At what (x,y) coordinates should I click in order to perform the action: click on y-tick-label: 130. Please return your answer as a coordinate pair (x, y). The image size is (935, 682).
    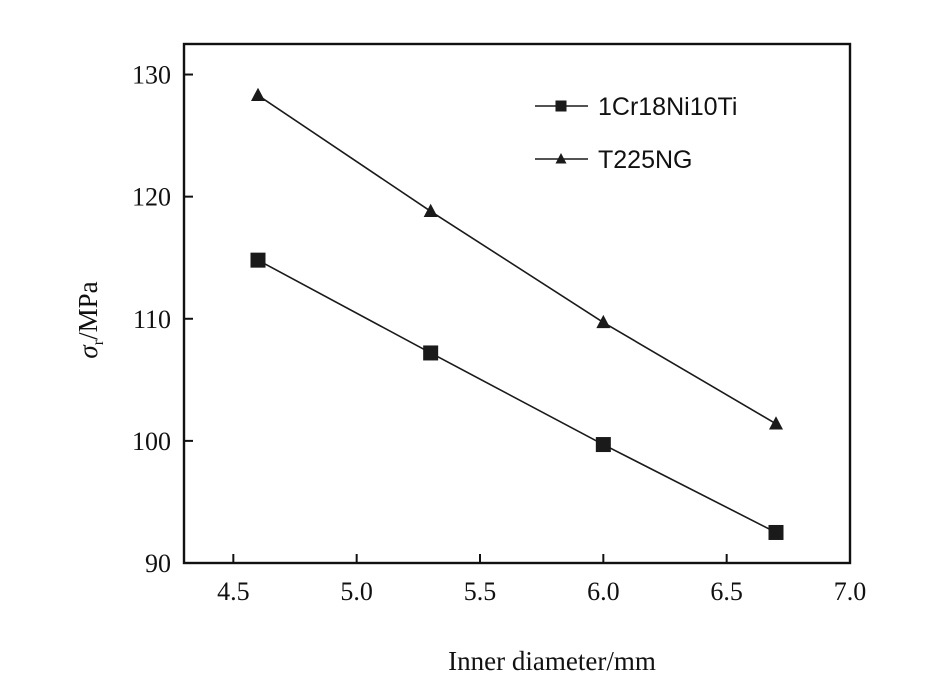
    Looking at the image, I should click on (151, 75).